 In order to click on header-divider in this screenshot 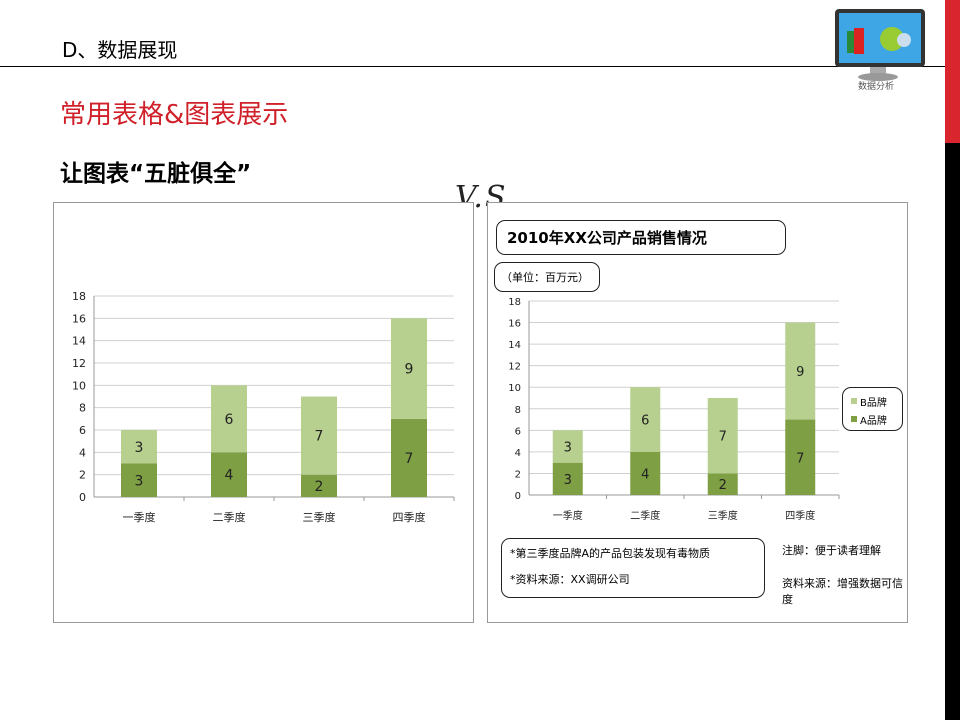, I will do `click(472, 66)`.